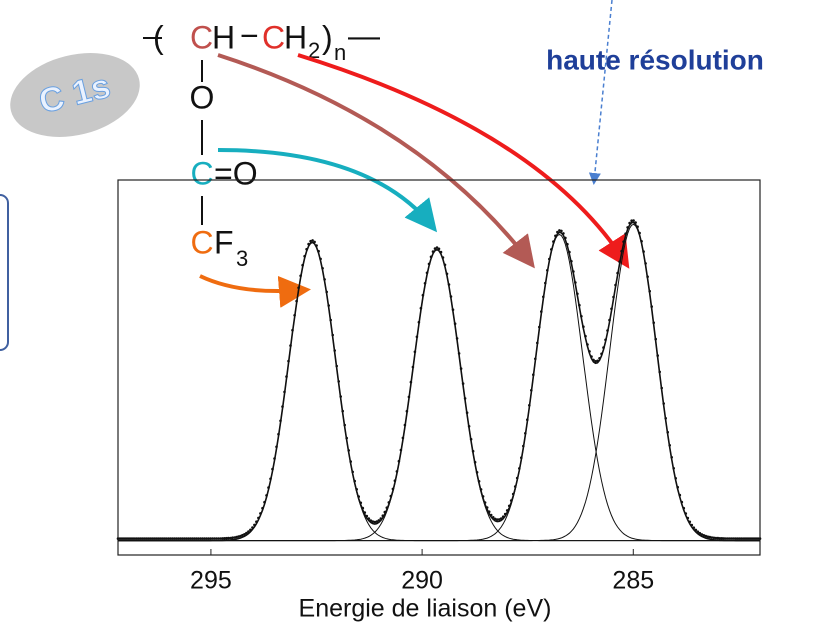 The width and height of the screenshot is (815, 638). What do you see at coordinates (242, 258) in the screenshot?
I see `formula-sub: 3` at bounding box center [242, 258].